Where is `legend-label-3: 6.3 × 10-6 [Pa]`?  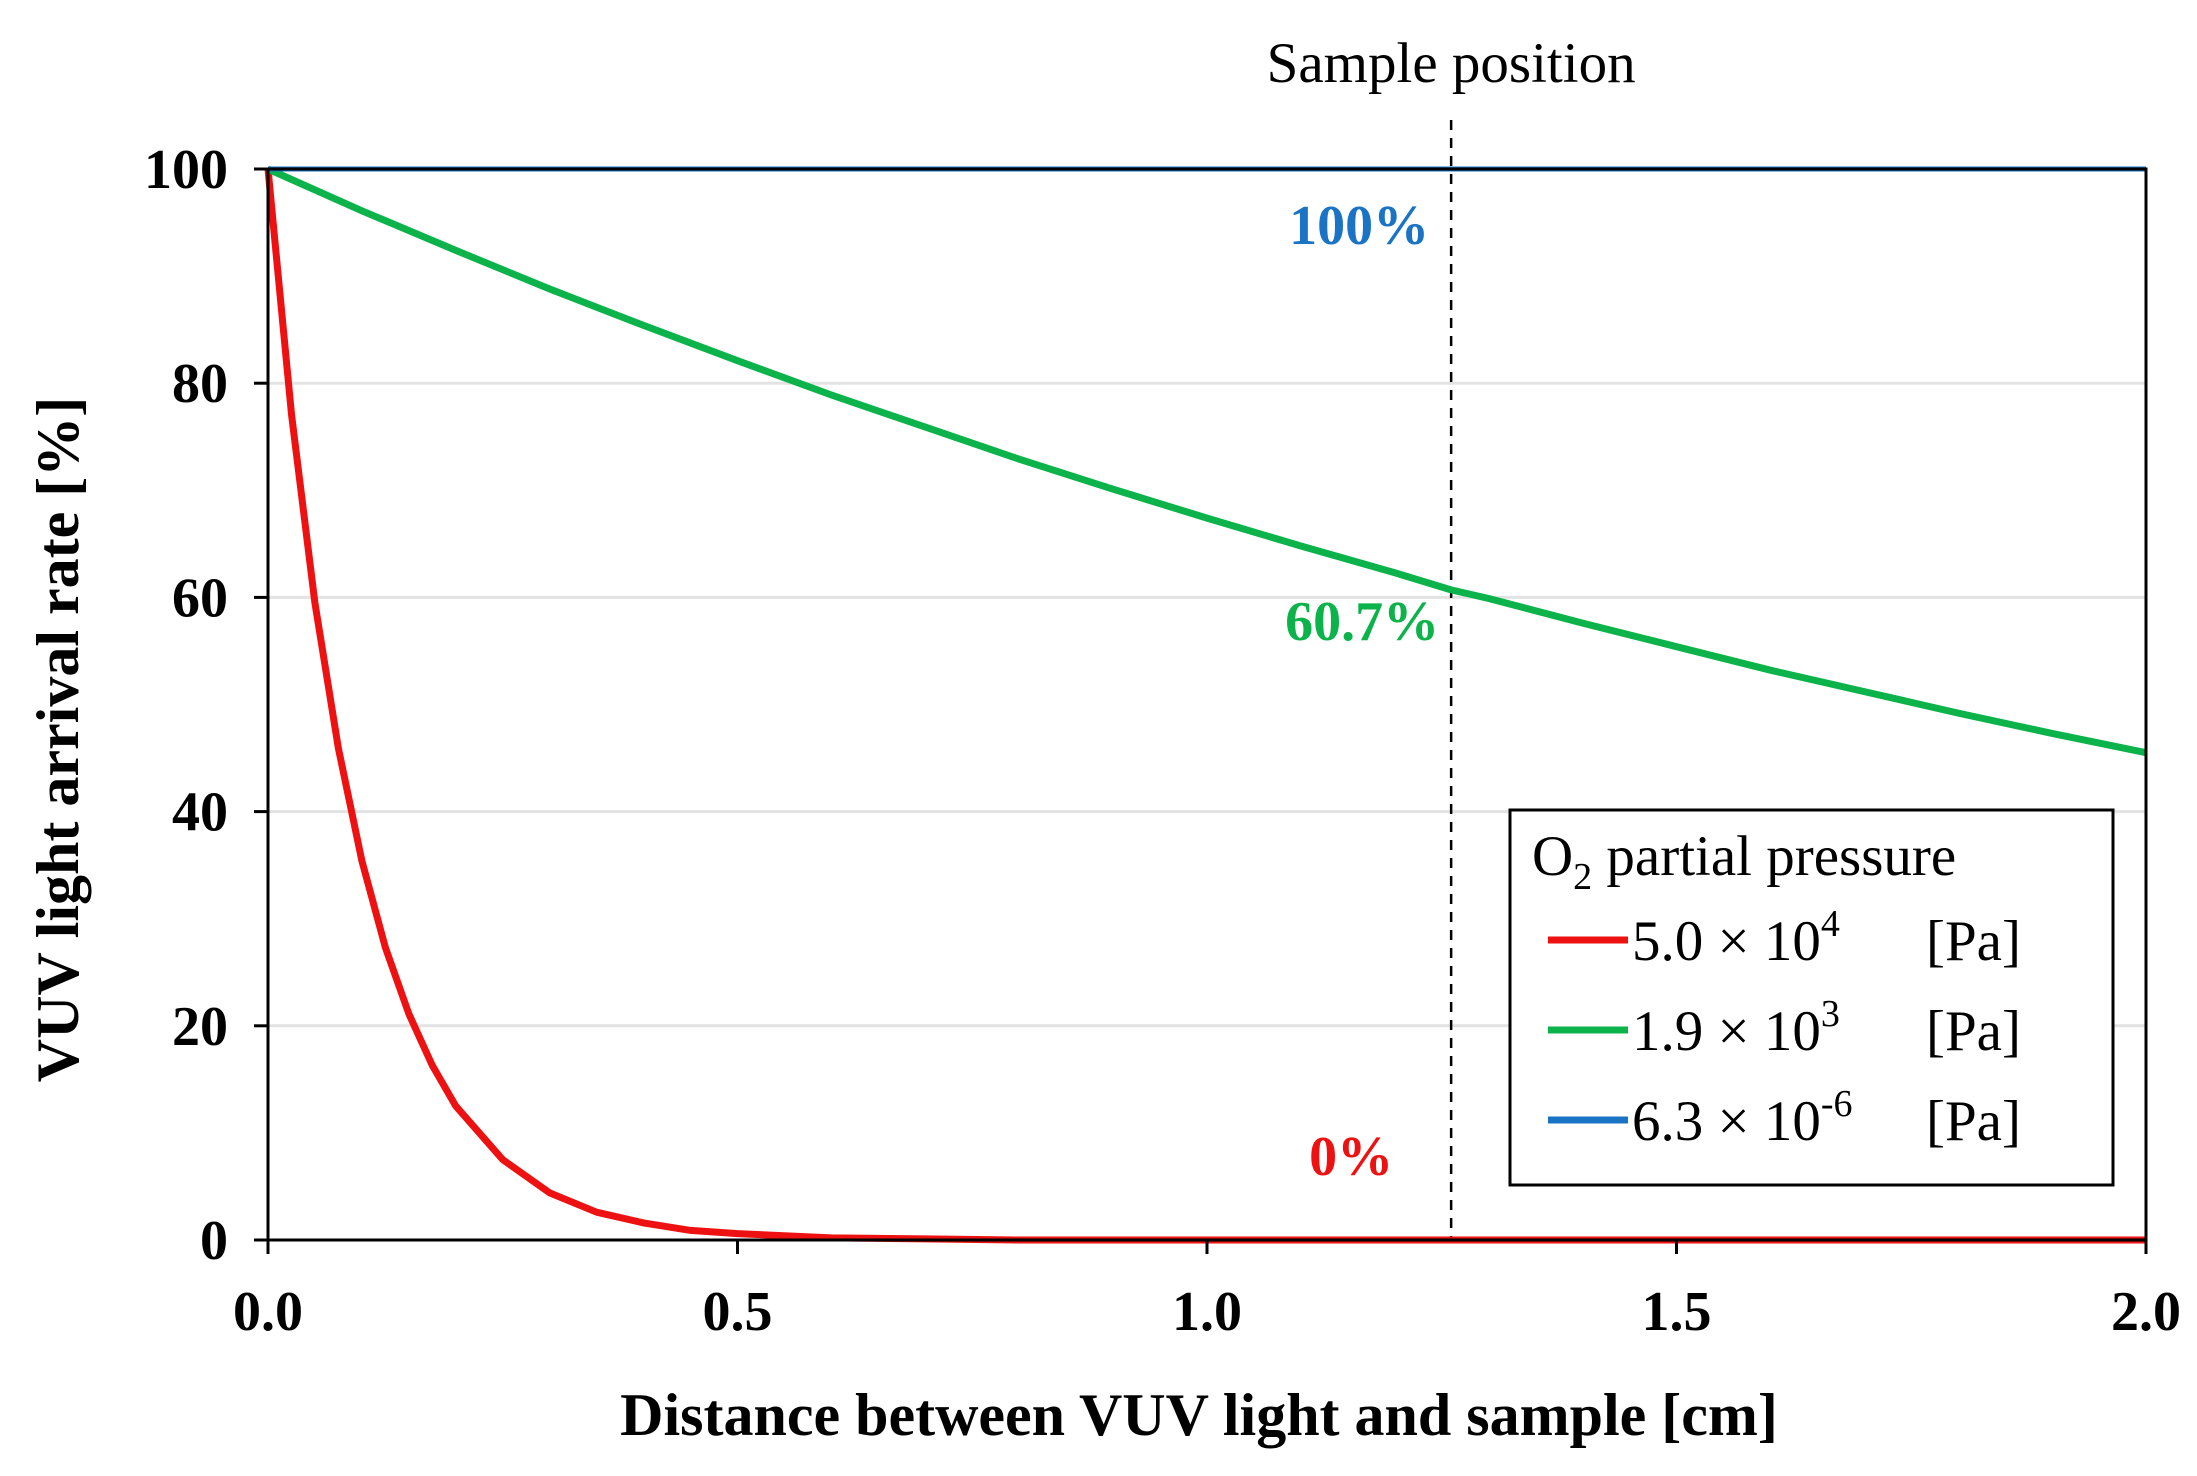
legend-label-3: 6.3 × 10-6 [Pa] is located at coordinates (1826, 1118).